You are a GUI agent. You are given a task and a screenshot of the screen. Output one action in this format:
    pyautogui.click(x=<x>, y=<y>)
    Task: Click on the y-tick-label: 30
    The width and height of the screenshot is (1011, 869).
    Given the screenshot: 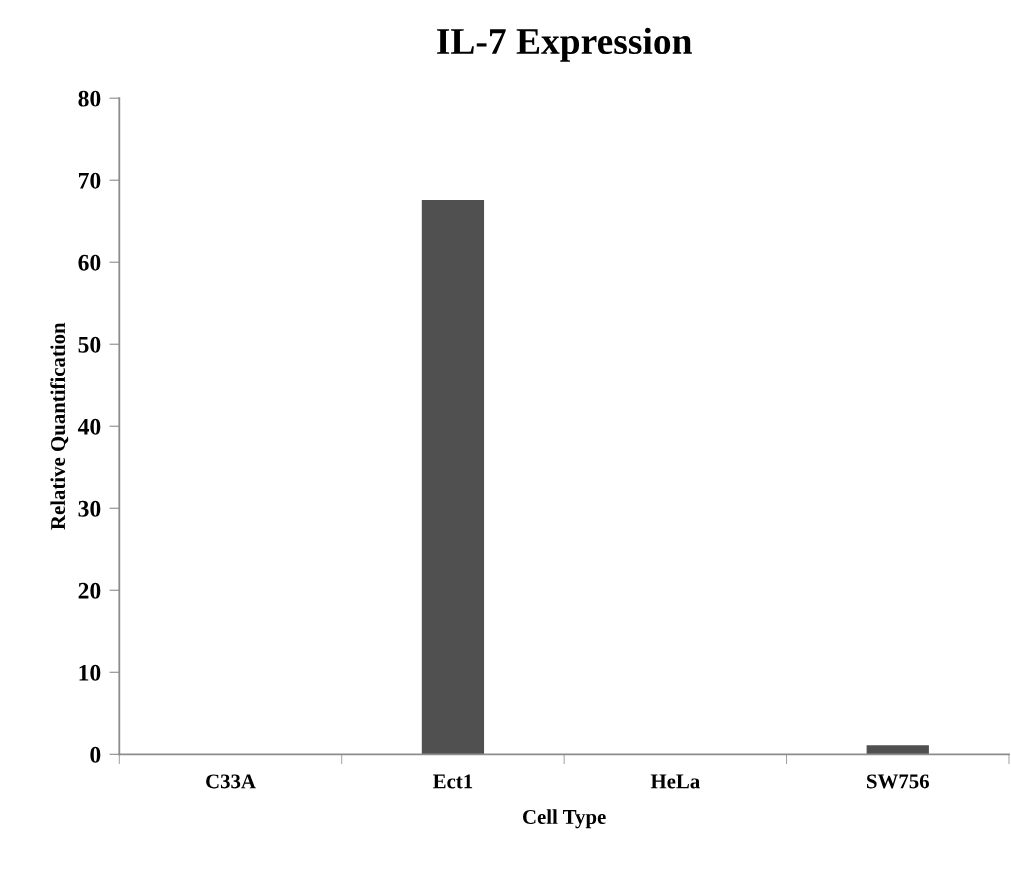 What is the action you would take?
    pyautogui.click(x=89, y=508)
    